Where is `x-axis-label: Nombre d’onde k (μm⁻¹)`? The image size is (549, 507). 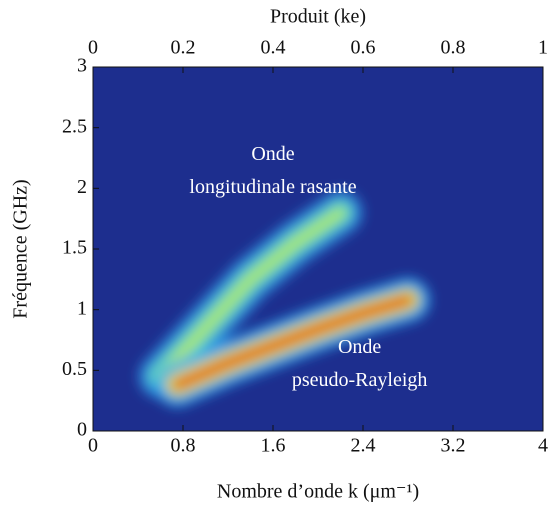 x-axis-label: Nombre d’onde k (μm⁻¹) is located at coordinates (318, 492).